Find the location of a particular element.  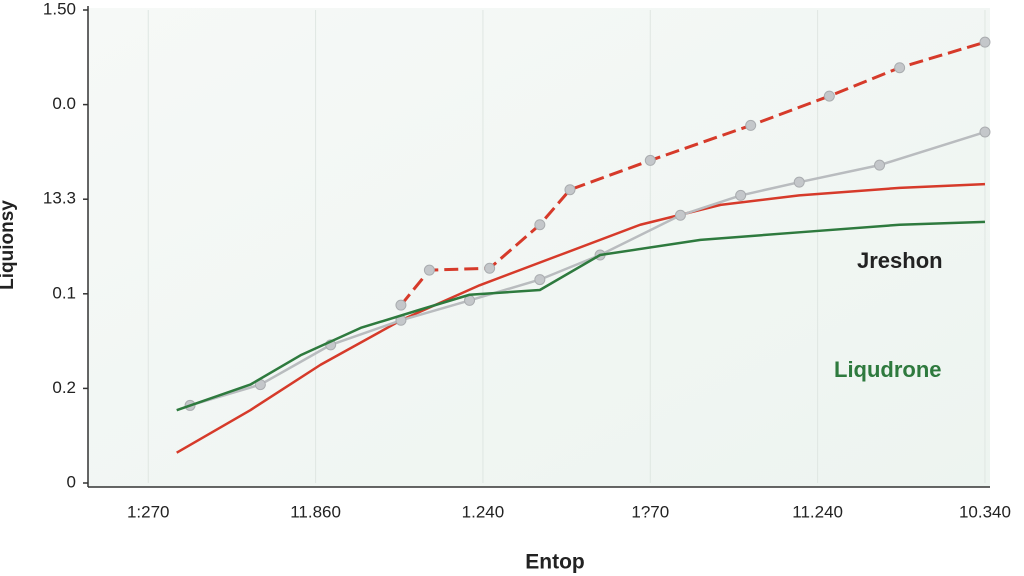

y-tick-label: 0 is located at coordinates (71, 481).